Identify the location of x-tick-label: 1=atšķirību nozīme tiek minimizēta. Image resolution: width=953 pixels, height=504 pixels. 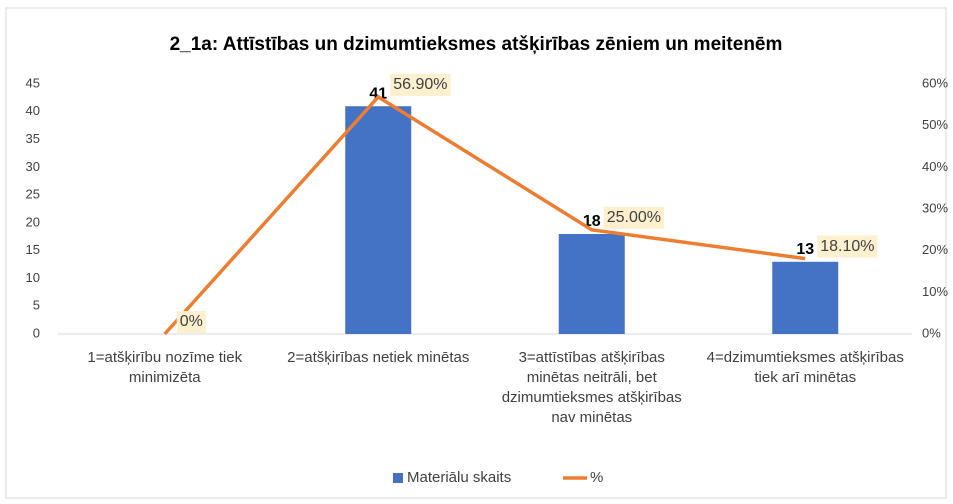
(165, 367).